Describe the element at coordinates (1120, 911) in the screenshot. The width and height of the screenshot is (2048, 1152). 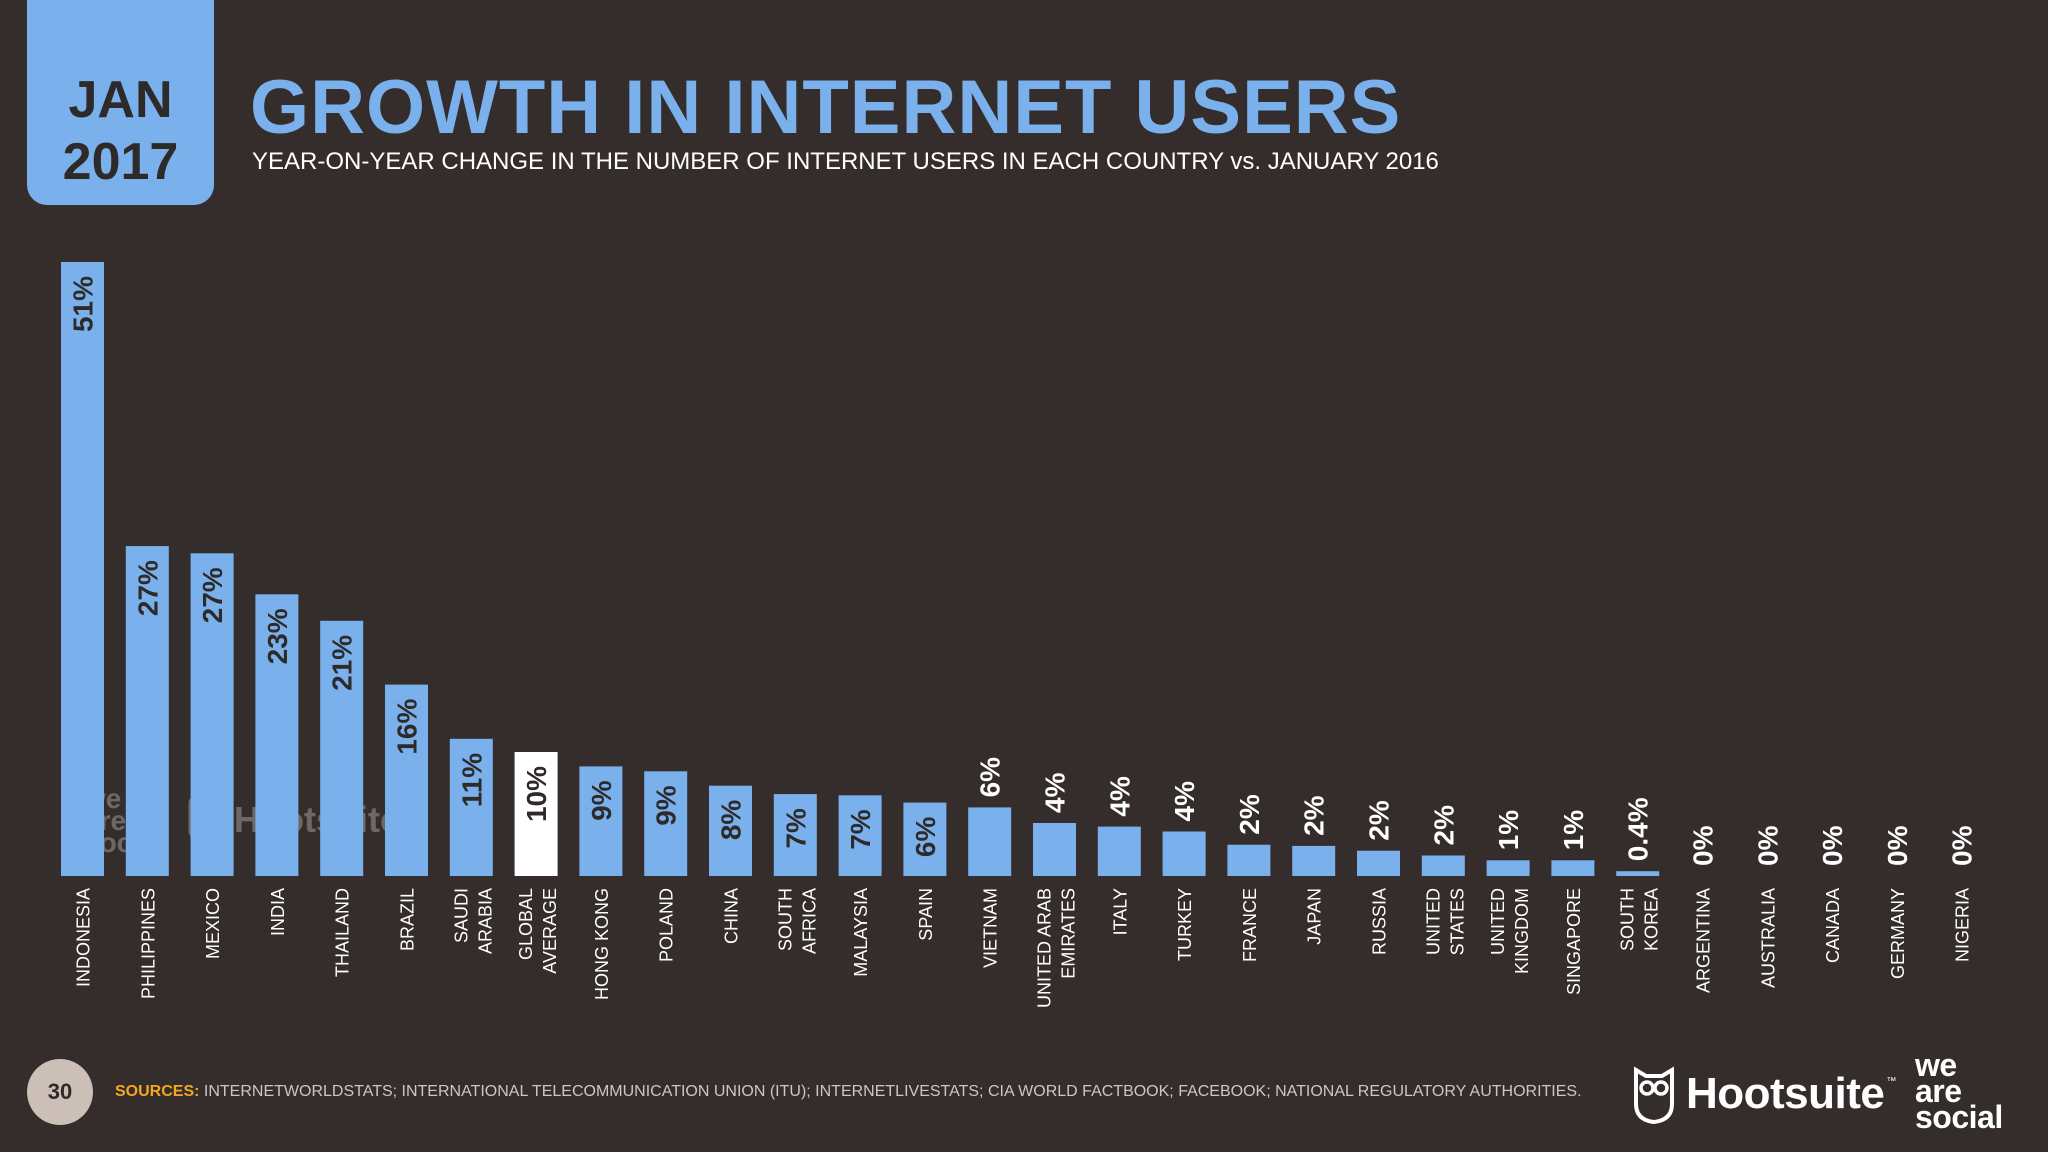
I see `category-label-italy: ITALY` at that location.